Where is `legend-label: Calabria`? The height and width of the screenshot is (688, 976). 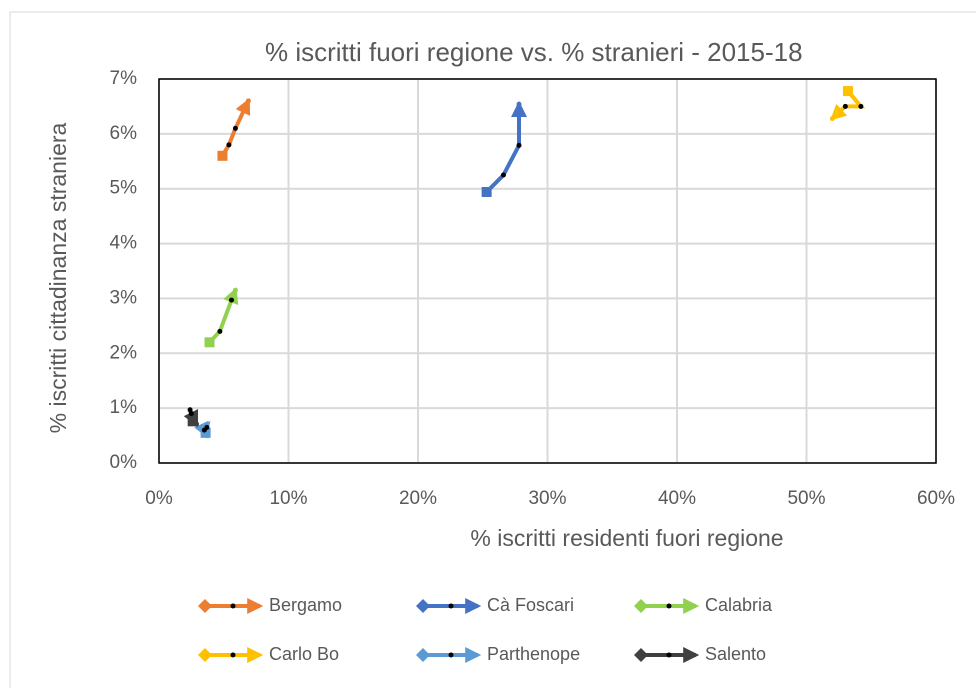
legend-label: Calabria is located at coordinates (739, 605).